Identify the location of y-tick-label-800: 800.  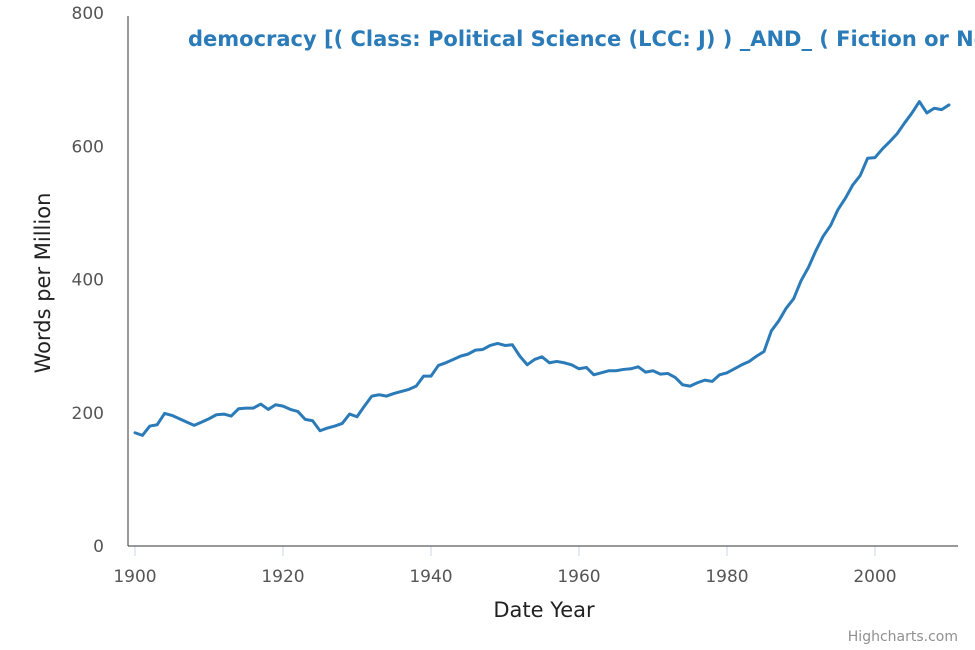
(88, 14).